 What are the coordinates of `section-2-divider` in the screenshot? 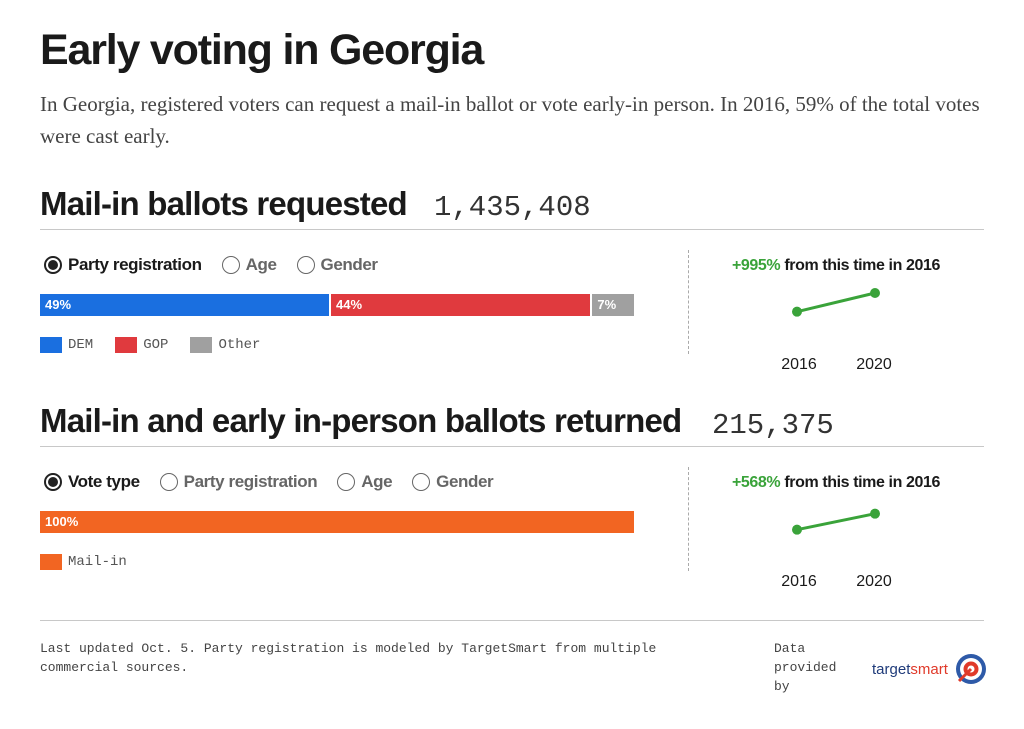 It's located at (688, 519).